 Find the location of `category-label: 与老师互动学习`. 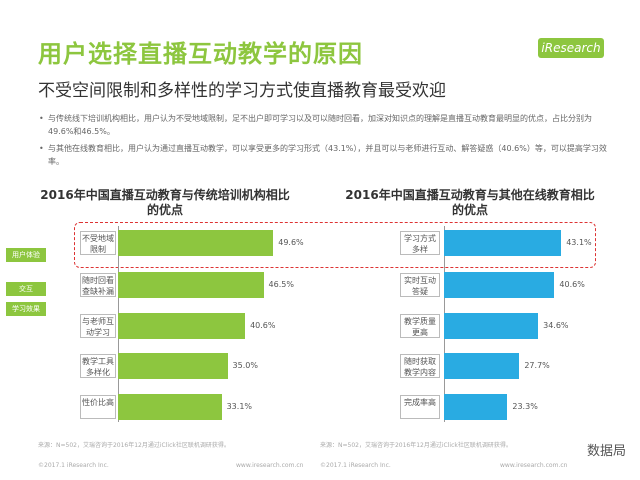

category-label: 与老师互动学习 is located at coordinates (98, 326).